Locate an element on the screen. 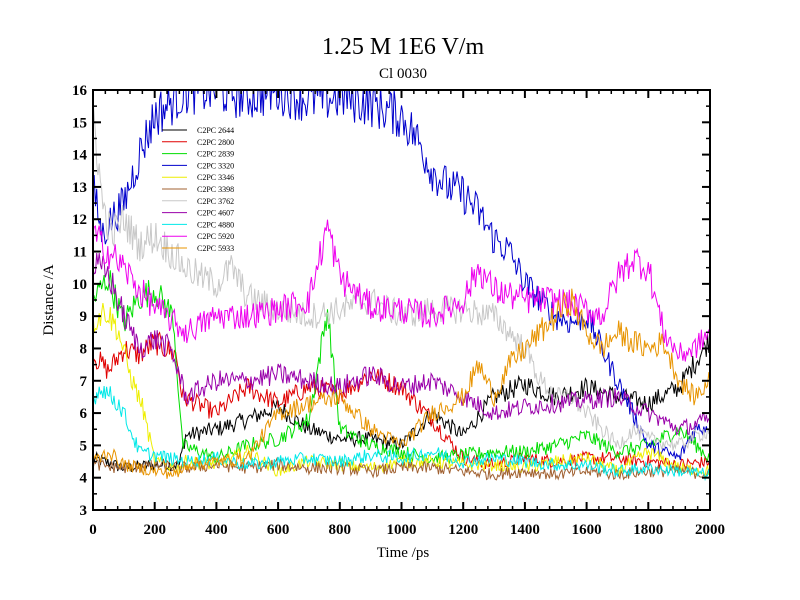  legend-label: C2PC 3346 is located at coordinates (215, 177).